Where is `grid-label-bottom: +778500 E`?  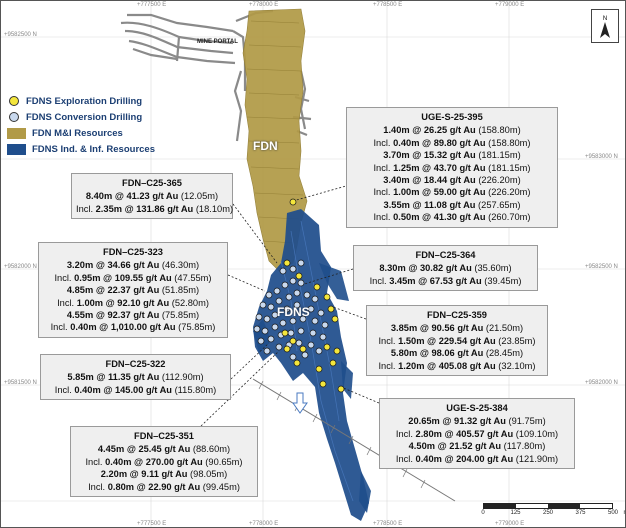
grid-label-bottom: +778500 E is located at coordinates (388, 524).